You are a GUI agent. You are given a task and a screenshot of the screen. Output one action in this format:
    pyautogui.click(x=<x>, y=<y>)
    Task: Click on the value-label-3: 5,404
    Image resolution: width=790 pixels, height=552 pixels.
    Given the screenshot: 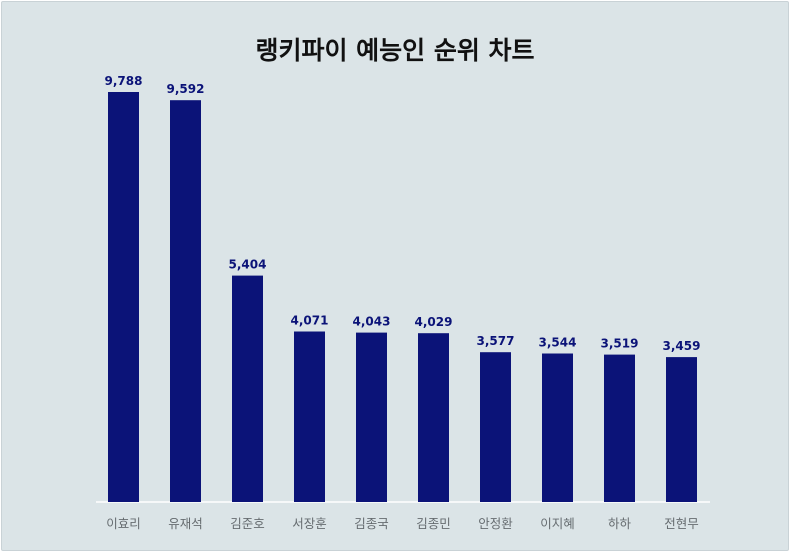 What is the action you would take?
    pyautogui.click(x=248, y=265)
    